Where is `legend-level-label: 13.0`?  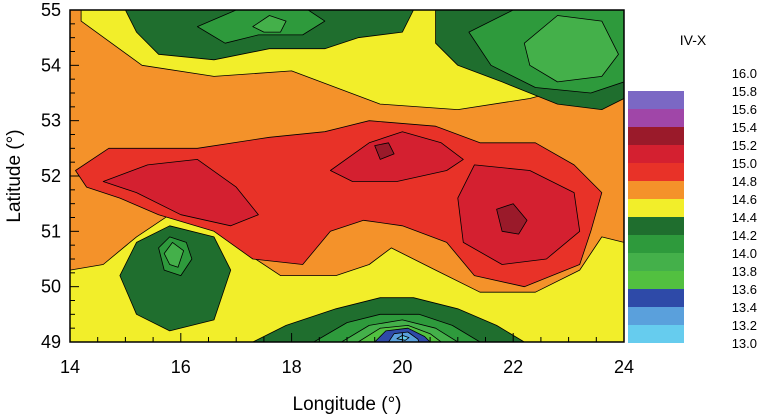 legend-level-label: 13.0 is located at coordinates (744, 343).